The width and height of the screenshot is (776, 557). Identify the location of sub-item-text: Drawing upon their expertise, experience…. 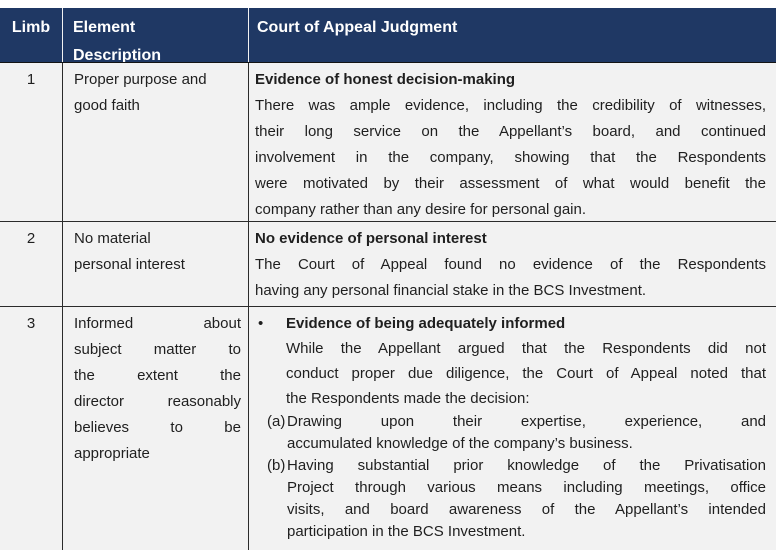
(526, 432).